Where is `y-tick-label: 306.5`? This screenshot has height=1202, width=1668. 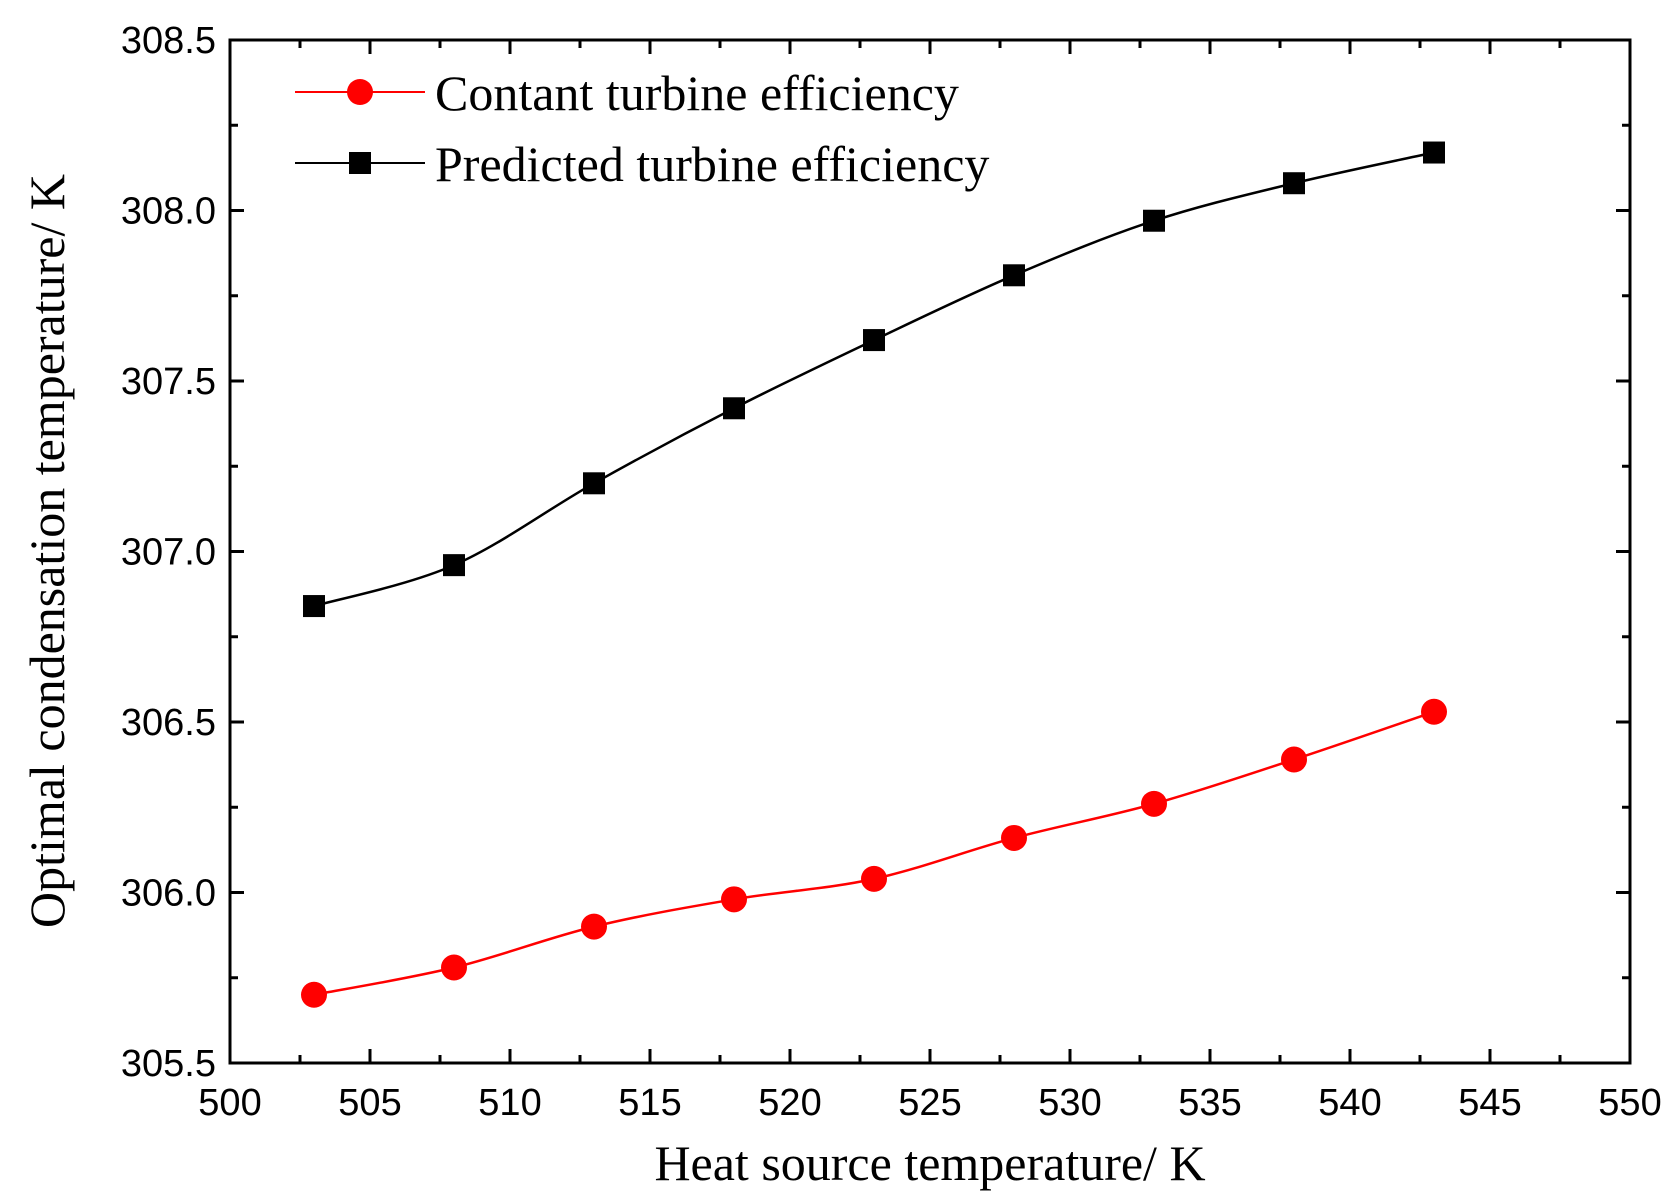
y-tick-label: 306.5 is located at coordinates (168, 723).